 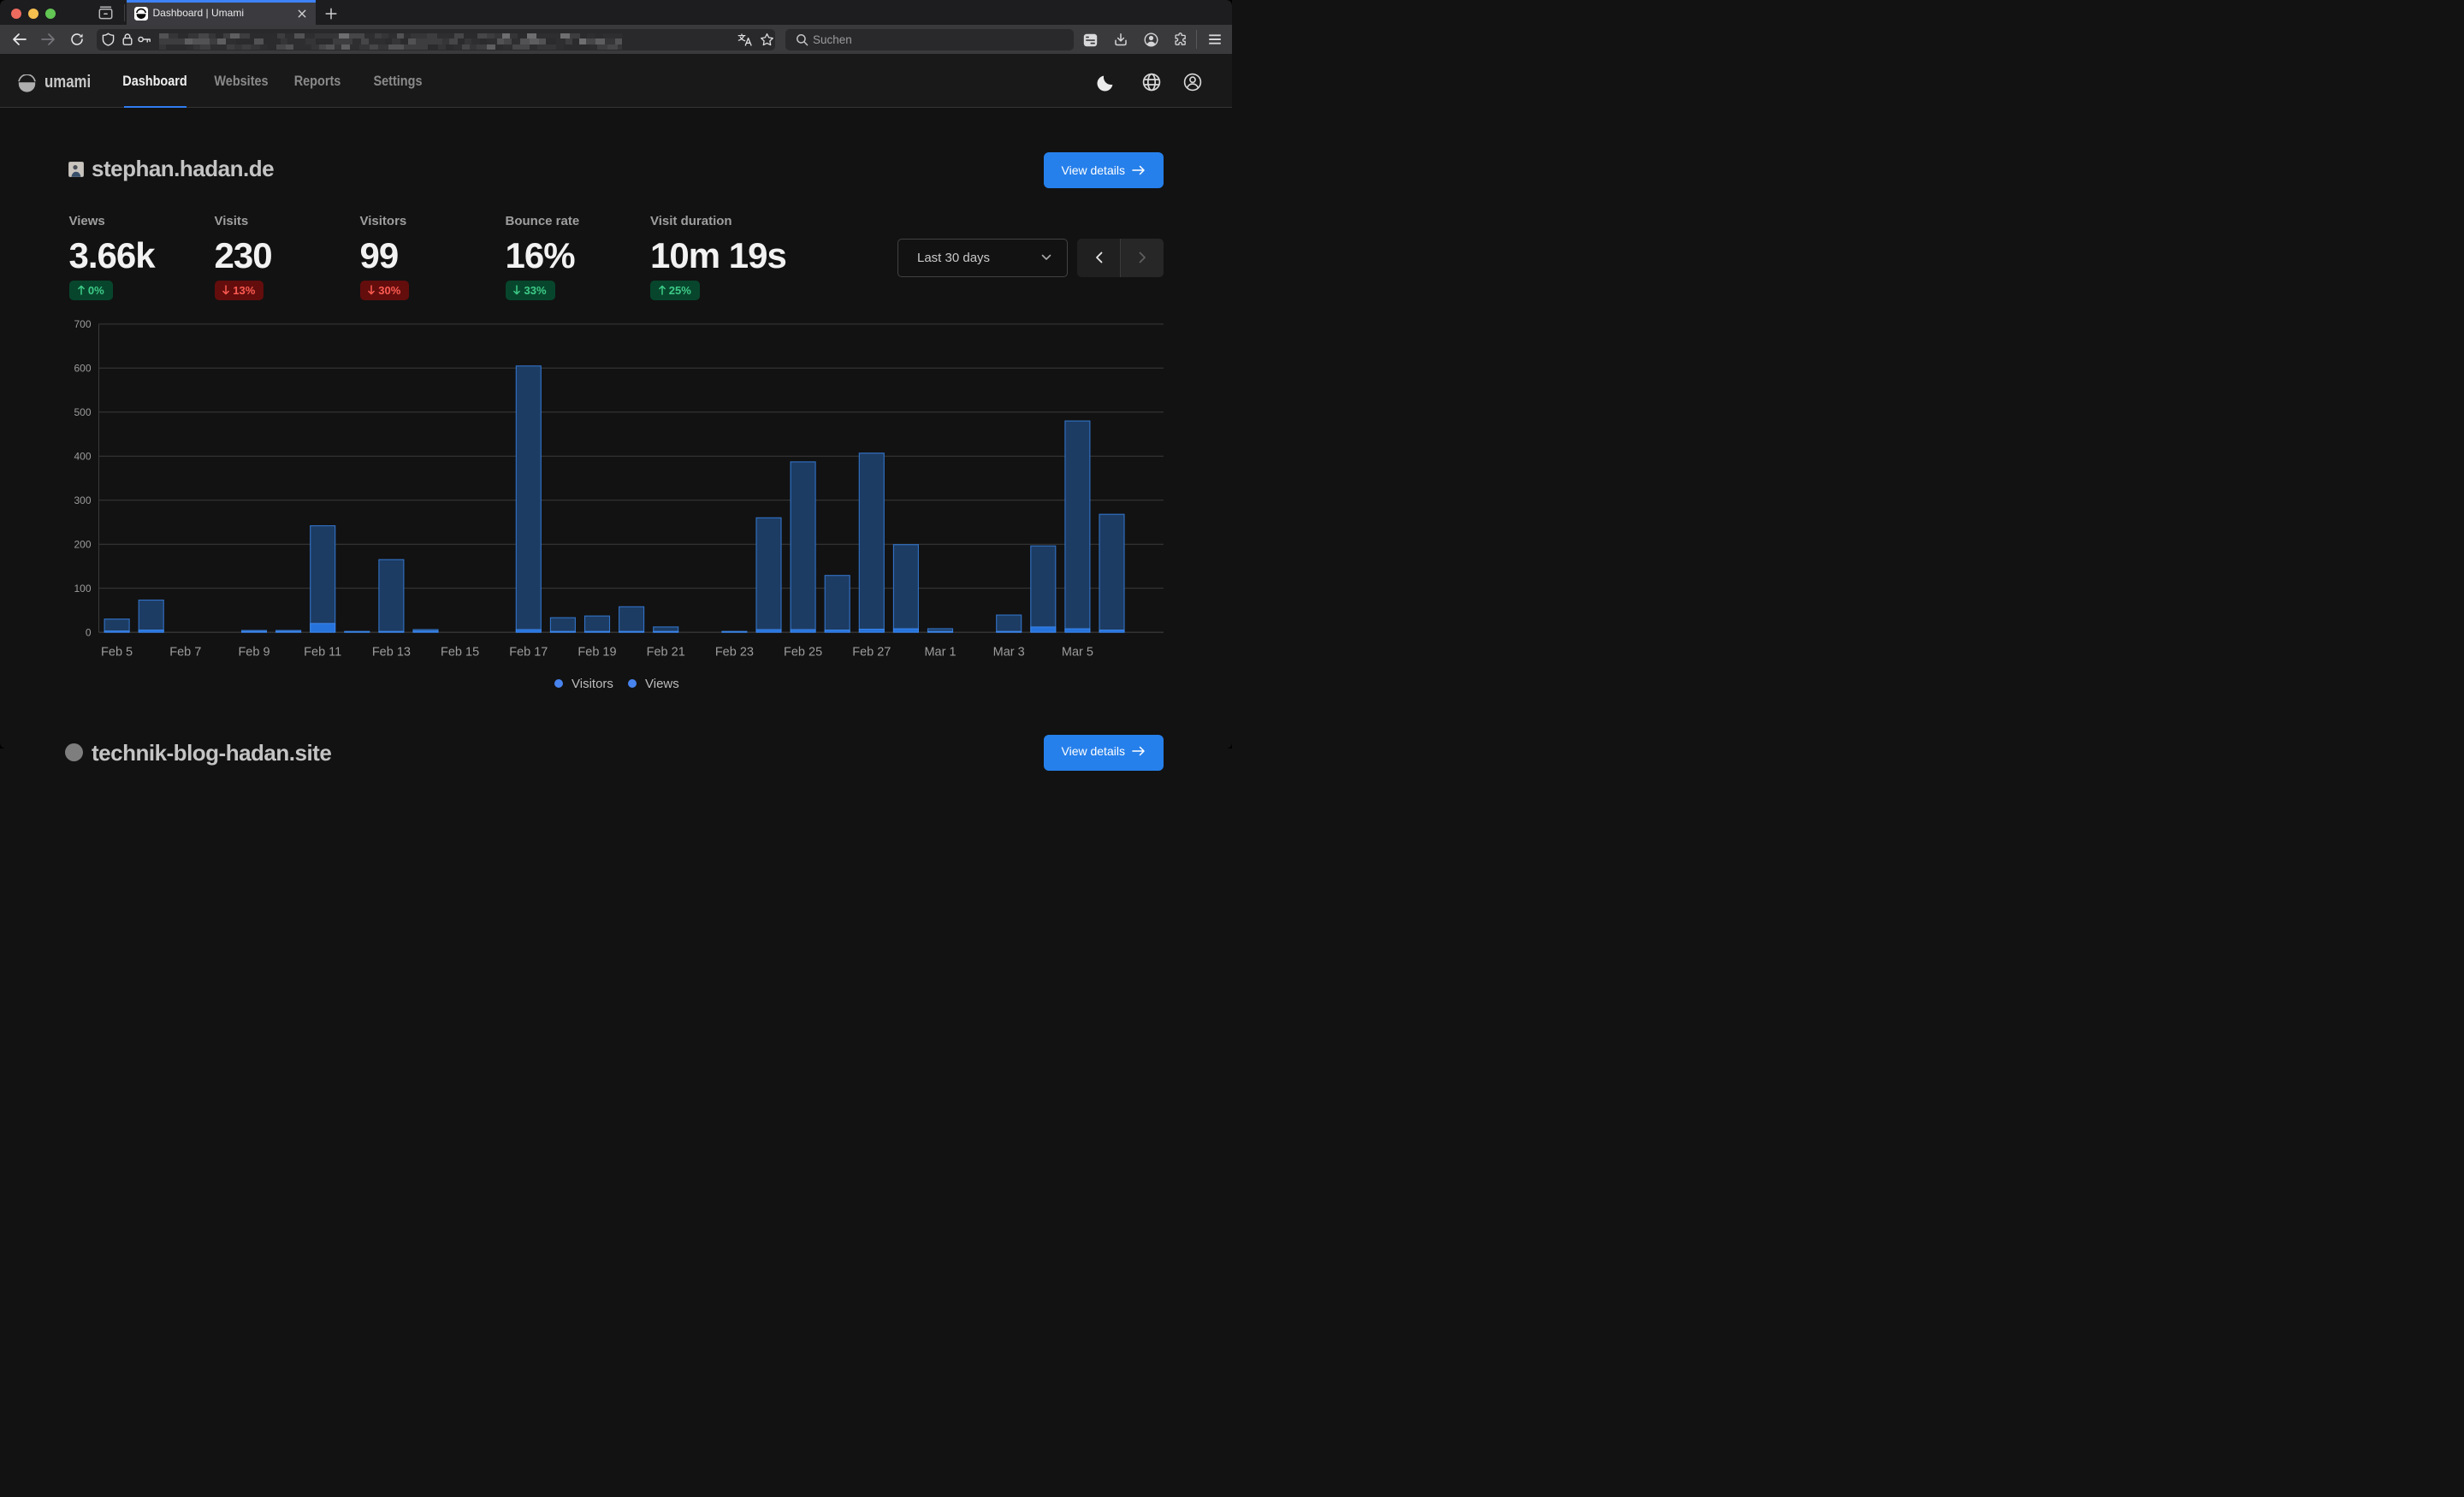 What do you see at coordinates (1009, 653) in the screenshot?
I see `svg-text: Mar 3` at bounding box center [1009, 653].